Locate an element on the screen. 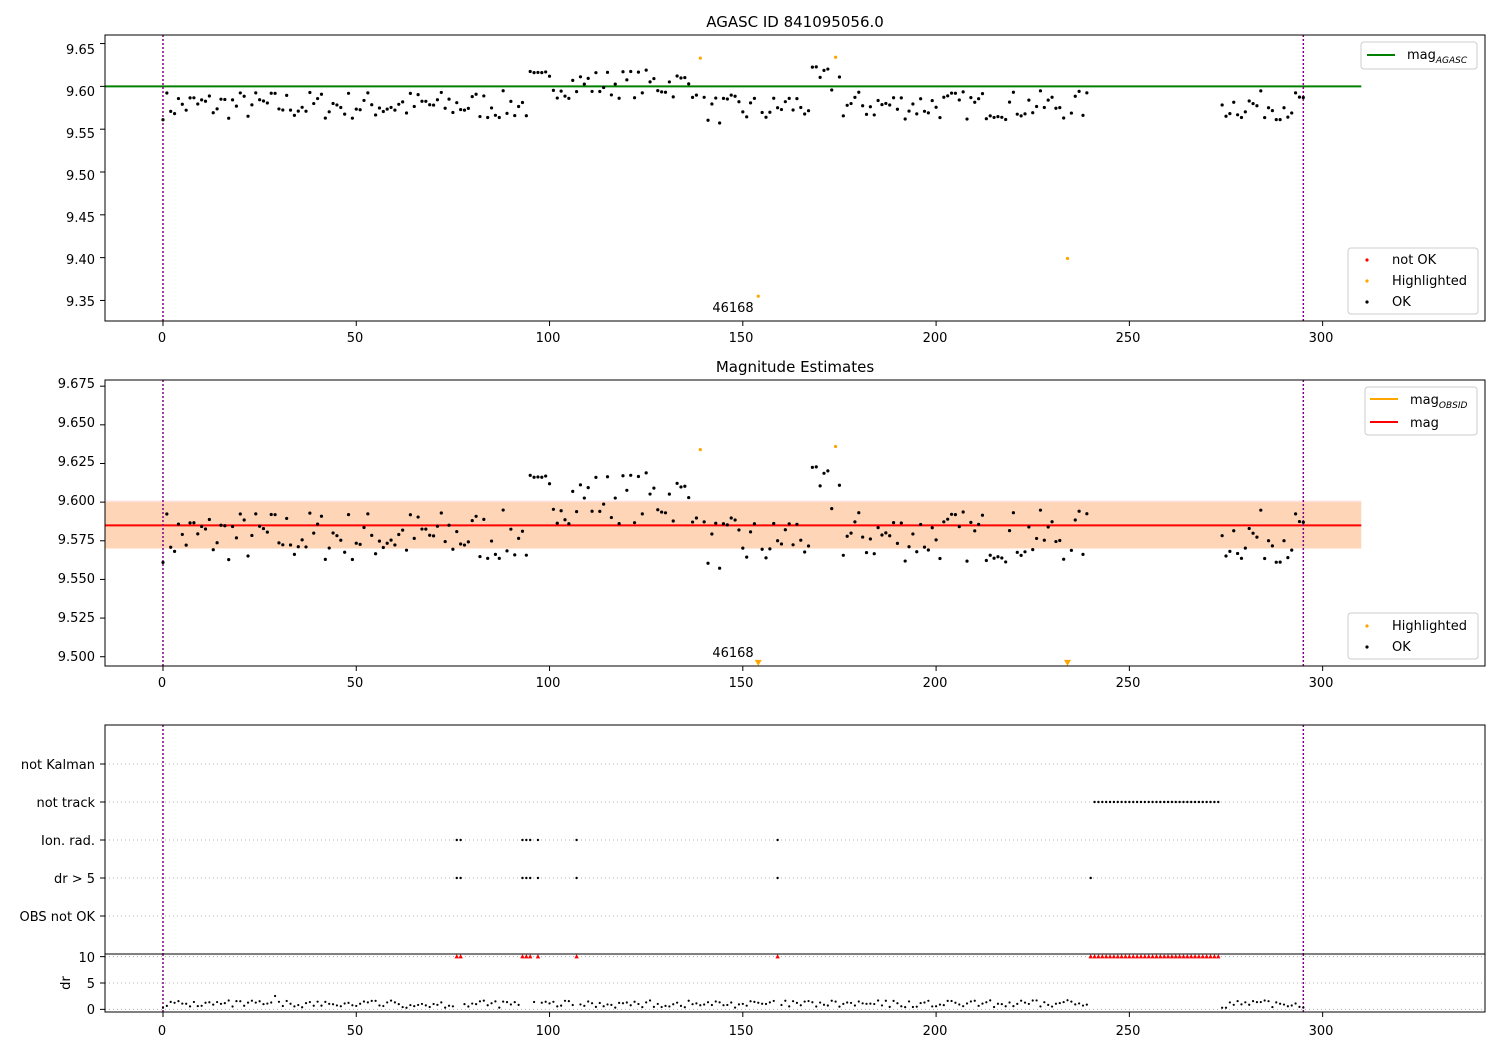 Image resolution: width=1500 pixels, height=1050 pixels. flag-category-label: not Kalman is located at coordinates (58, 765).